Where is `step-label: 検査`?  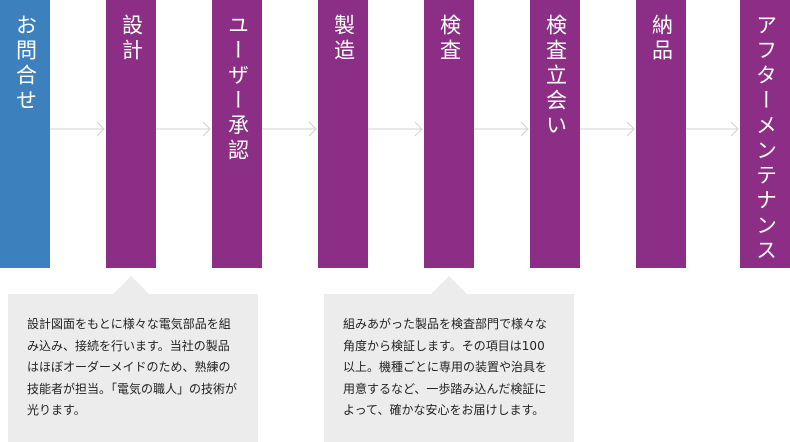 step-label: 検査 is located at coordinates (449, 39).